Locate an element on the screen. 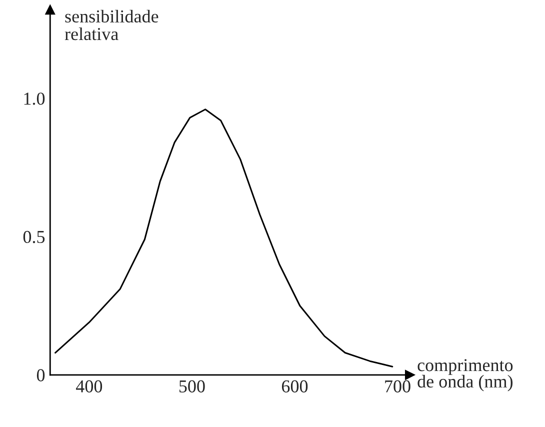 This screenshot has height=427, width=545. y-axis-title: sensibilidade relativa is located at coordinates (111, 25).